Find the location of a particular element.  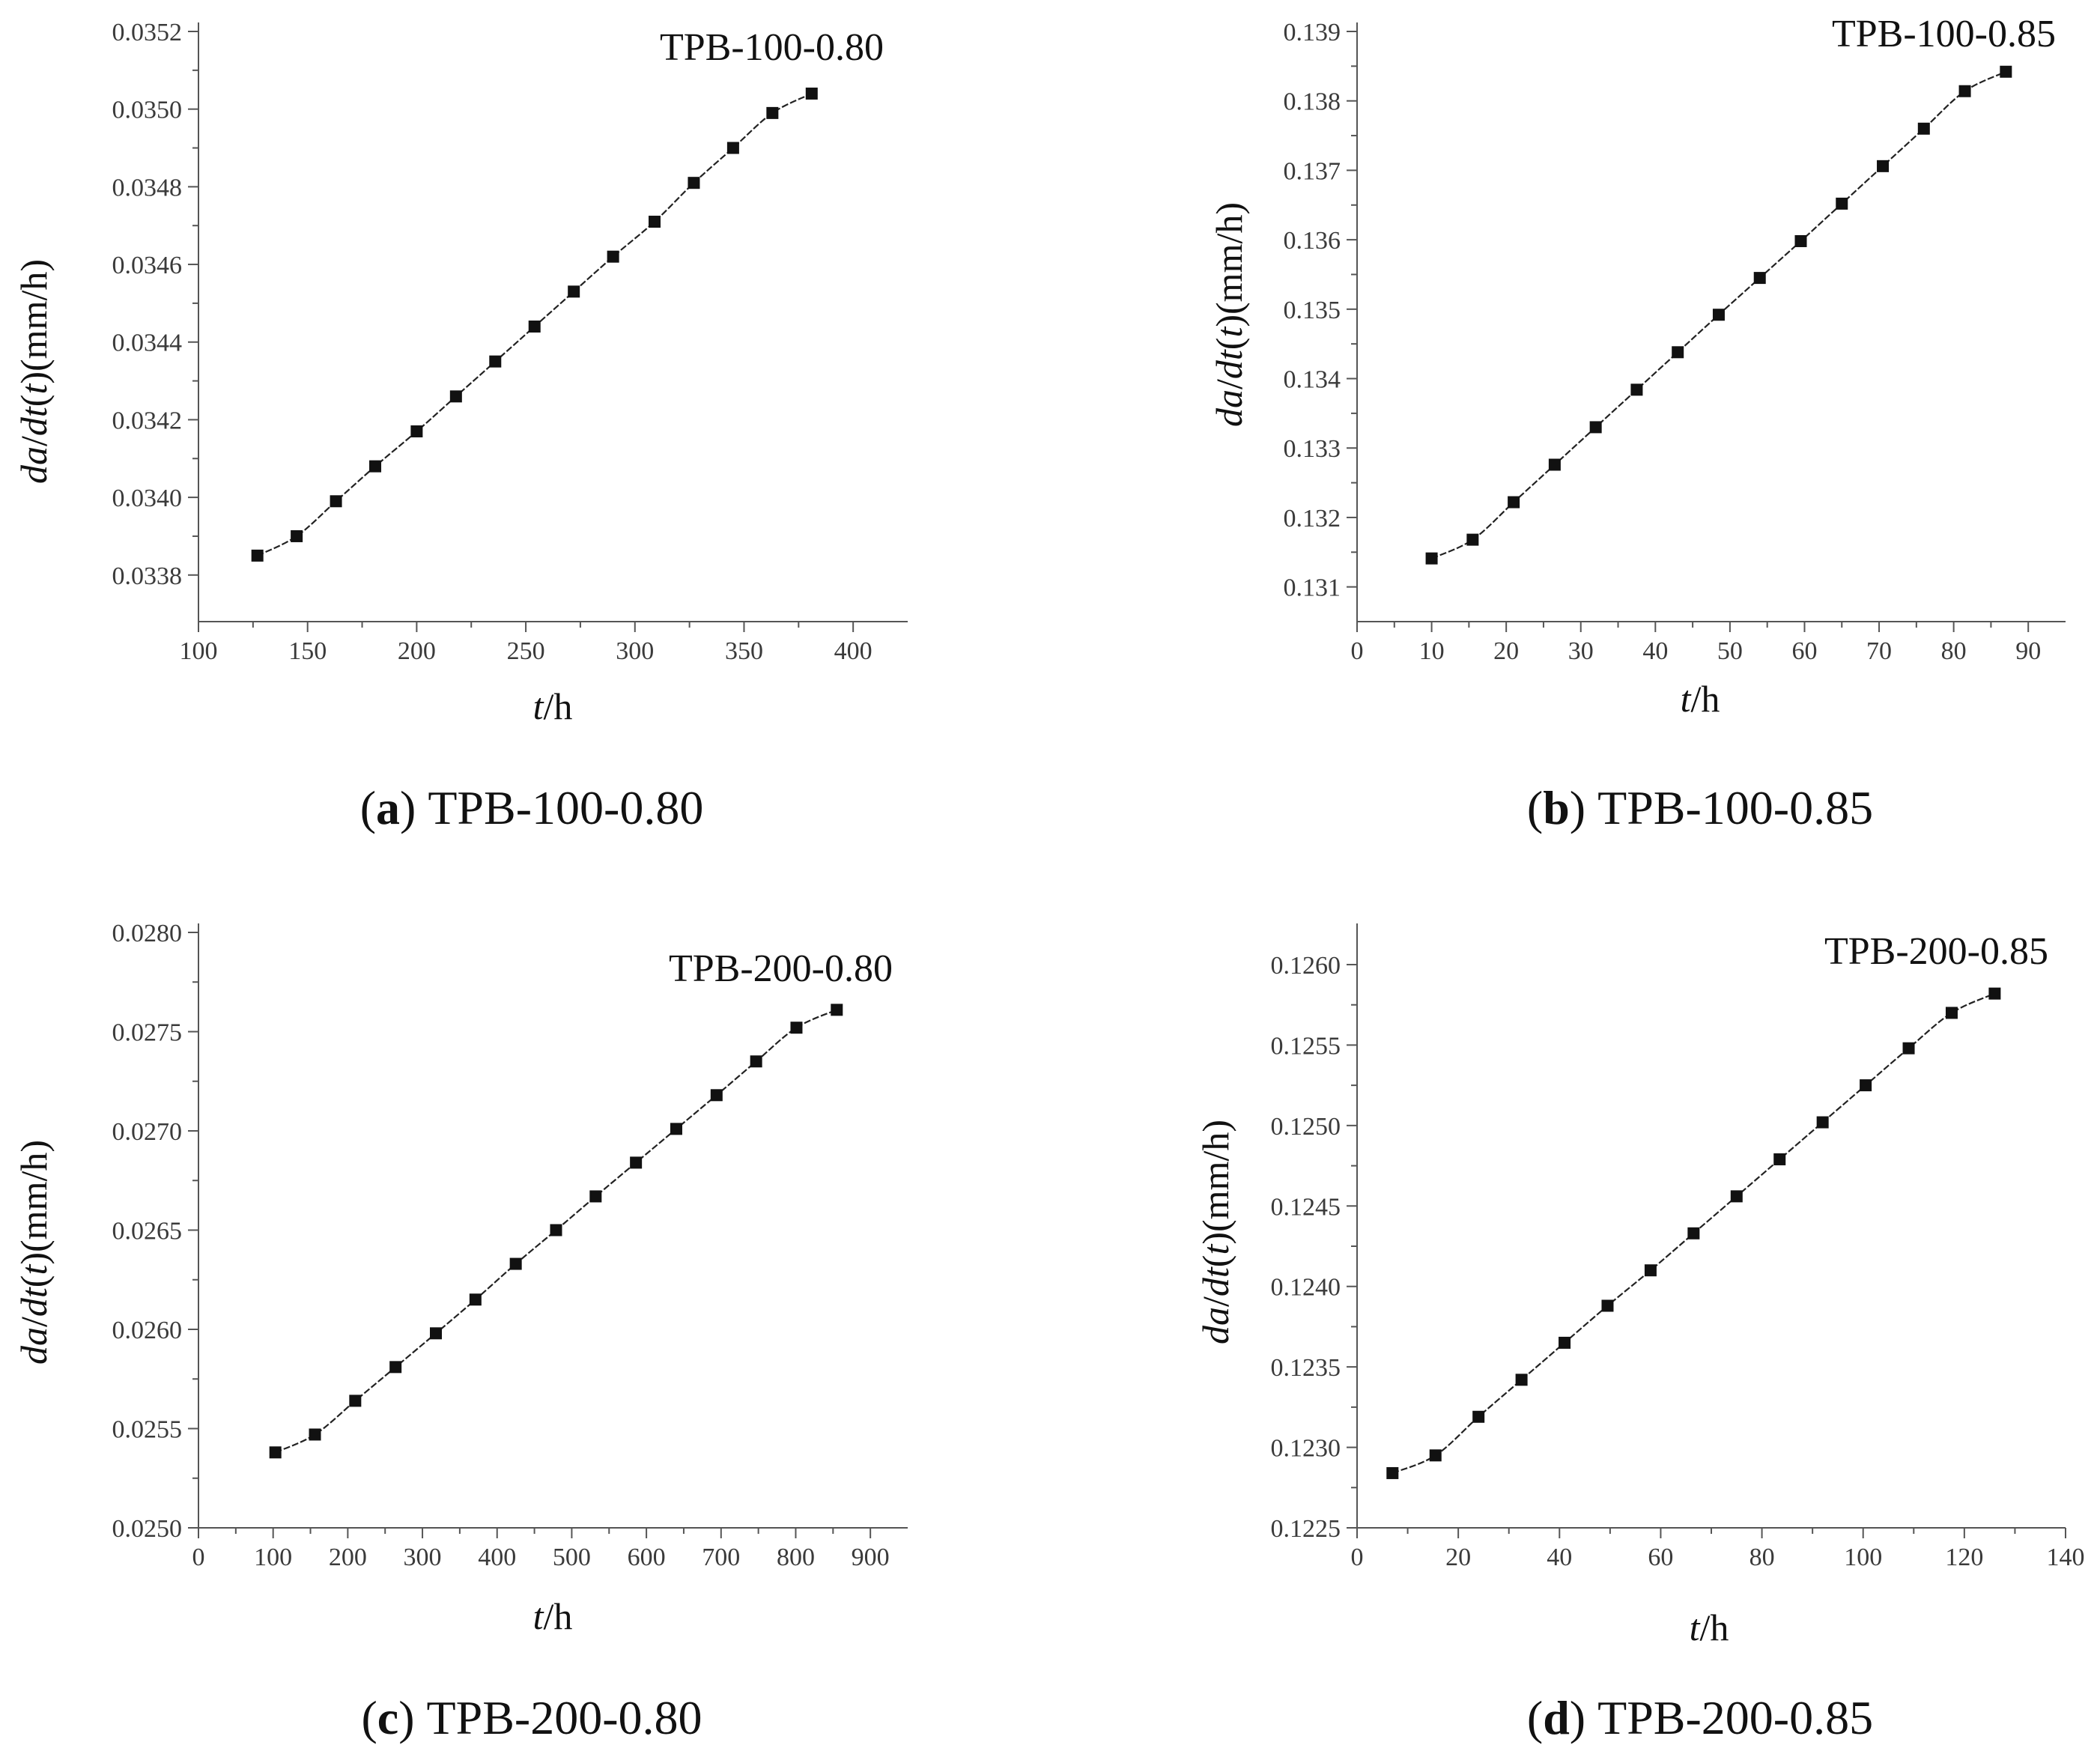

x-tick-label-b: 70 is located at coordinates (1879, 651).